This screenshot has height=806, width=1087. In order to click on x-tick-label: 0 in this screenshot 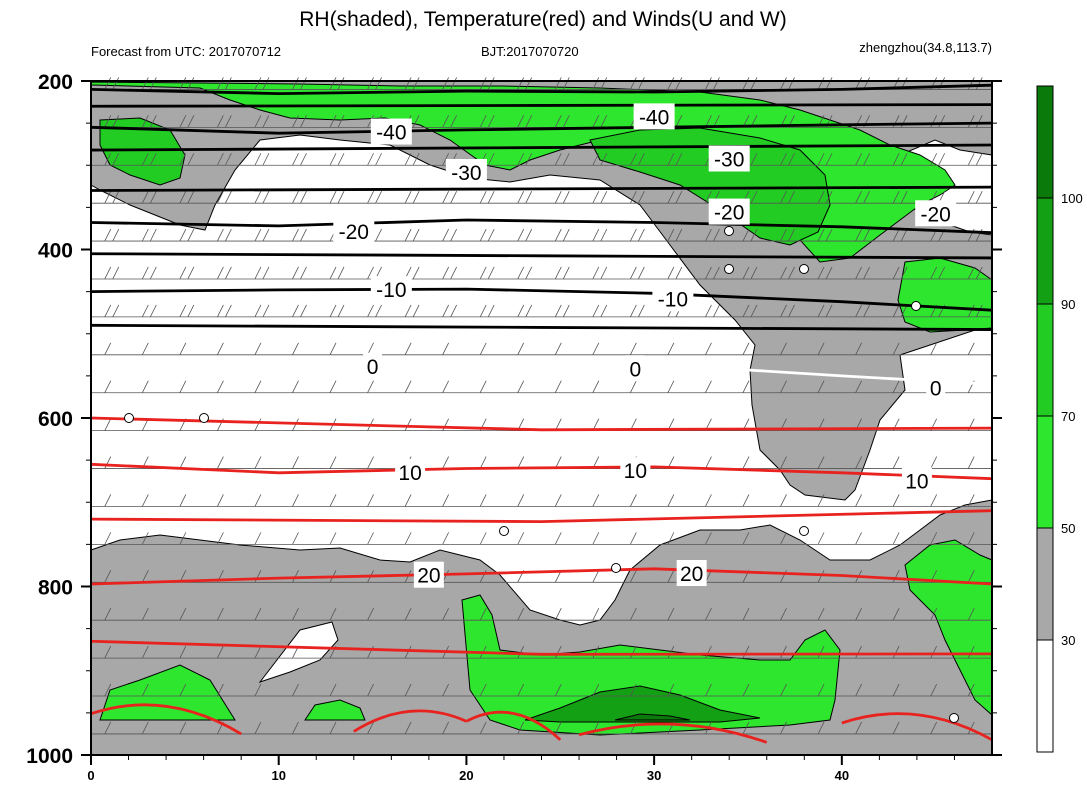, I will do `click(90, 775)`.